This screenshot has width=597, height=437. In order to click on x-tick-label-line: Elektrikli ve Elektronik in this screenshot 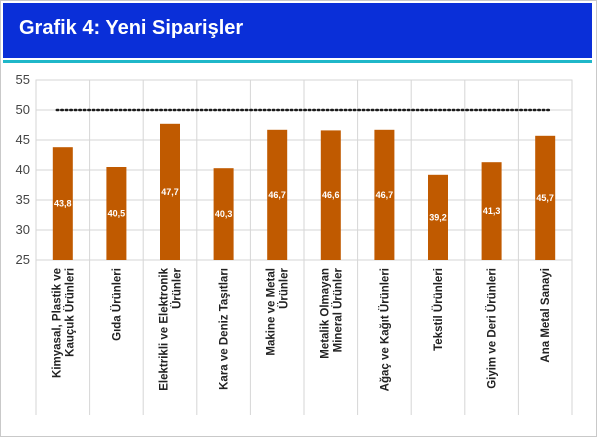, I will do `click(165, 328)`.